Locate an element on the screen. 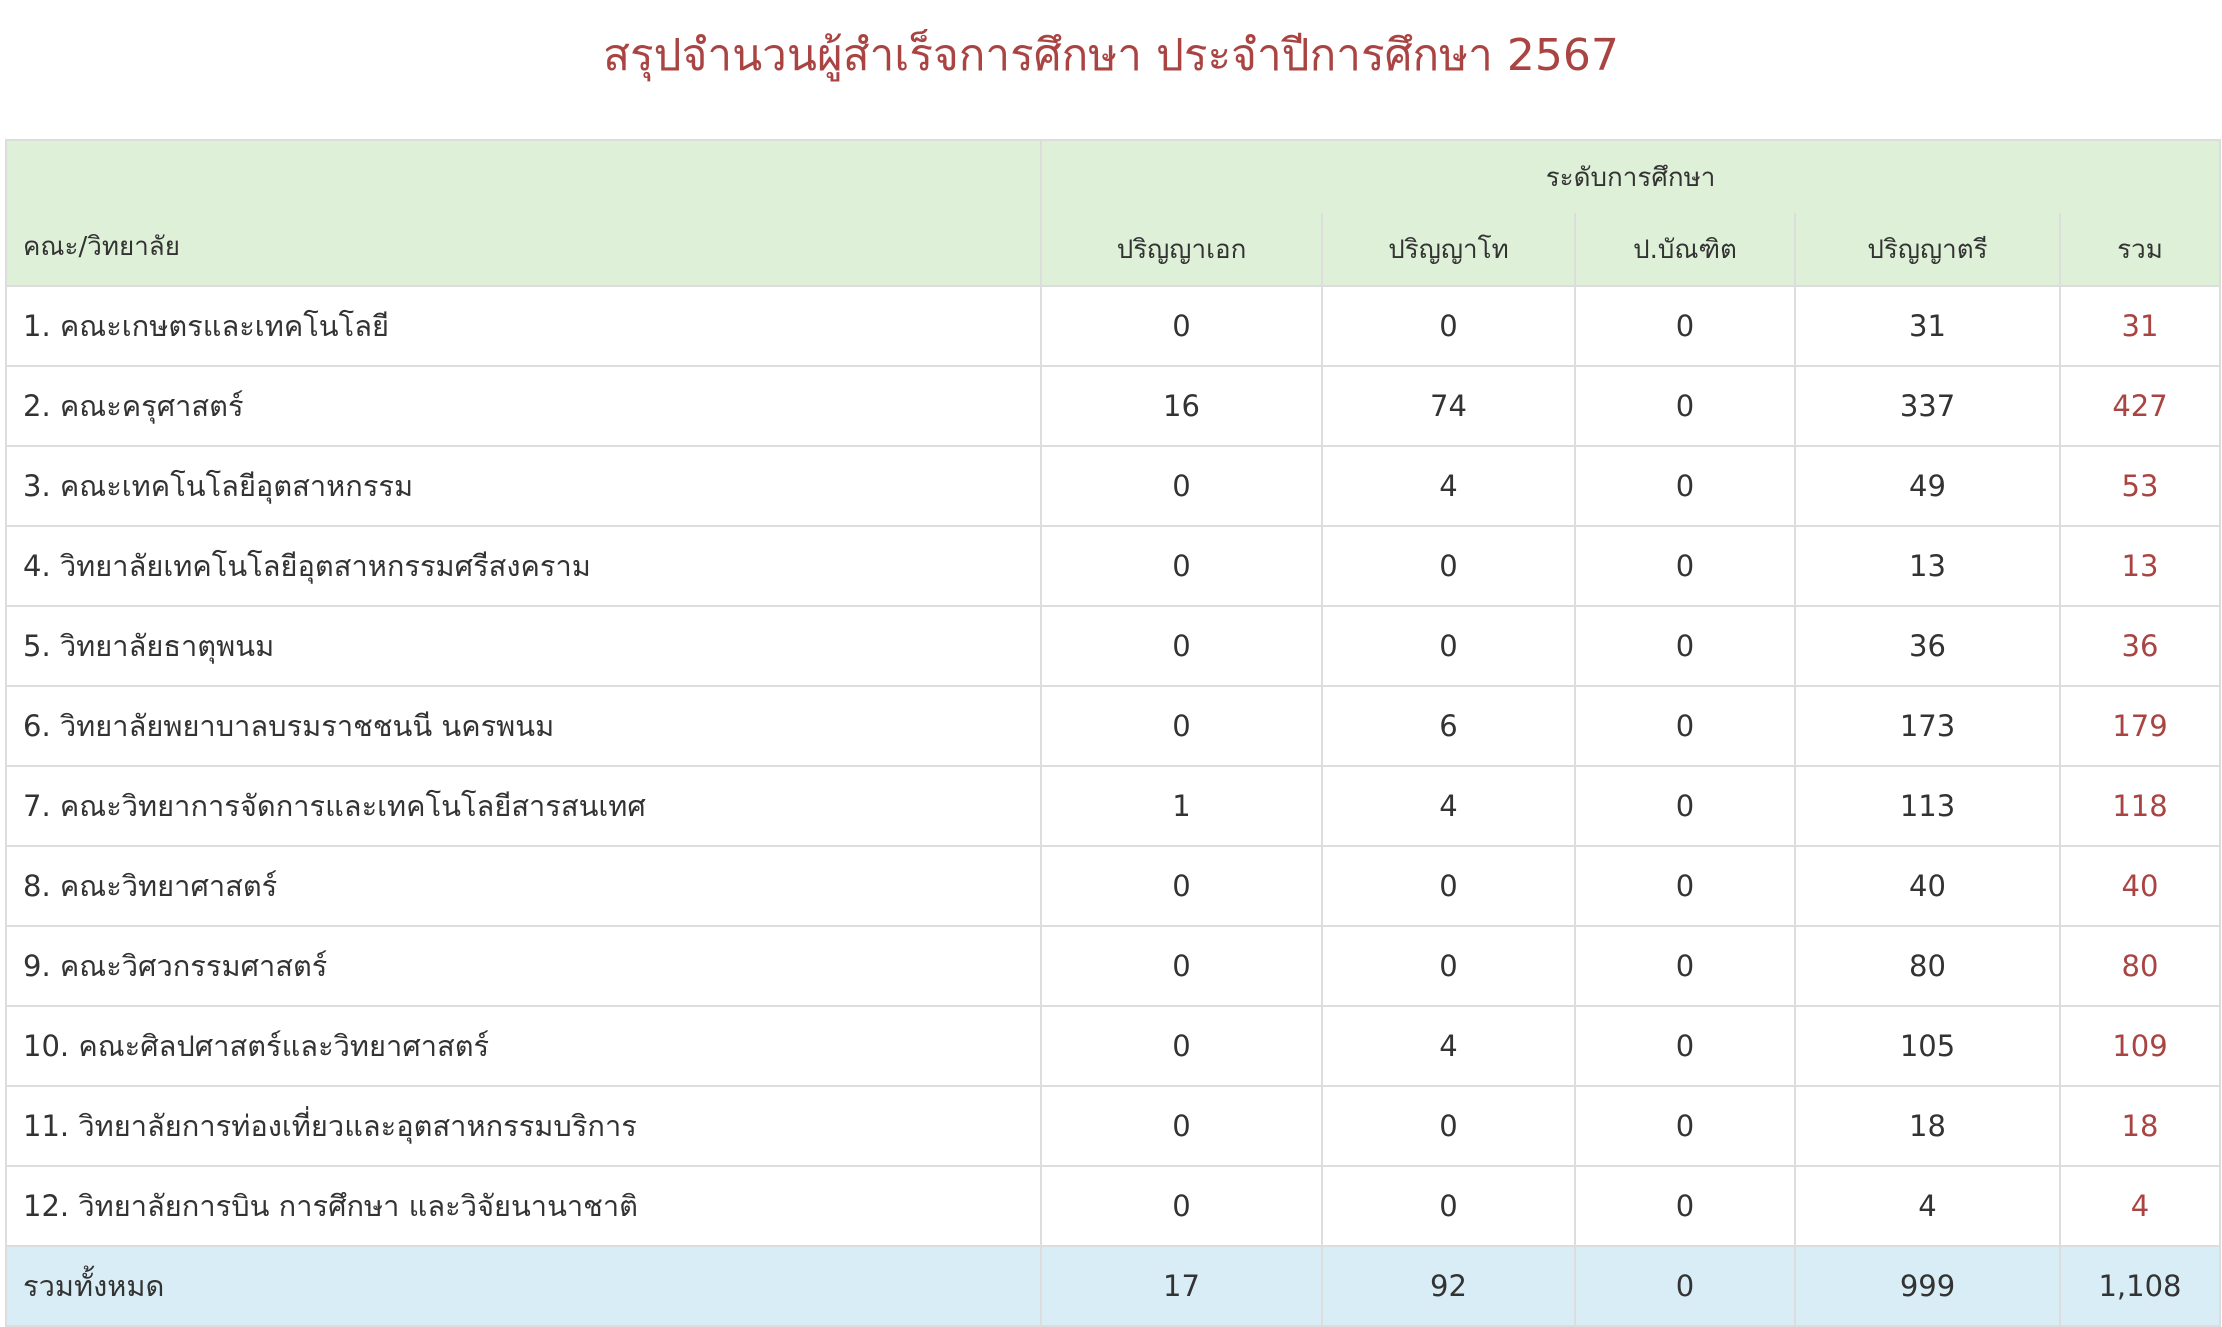 The width and height of the screenshot is (2222, 1327). table-row: 10. คณะศิลปศาสตร์และวิทยาศาสตร์ 0 4 0 105 109 is located at coordinates (1113, 1046).